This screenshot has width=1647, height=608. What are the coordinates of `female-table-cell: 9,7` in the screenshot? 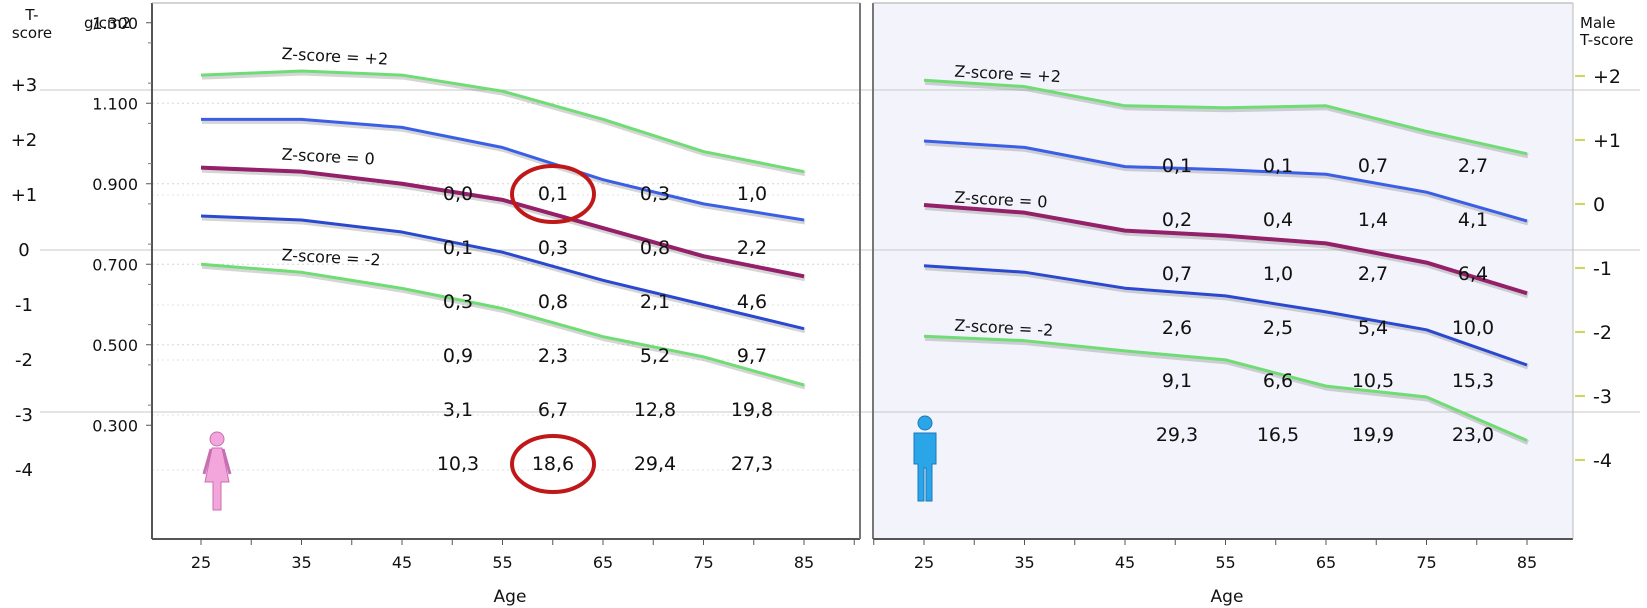 It's located at (752, 356).